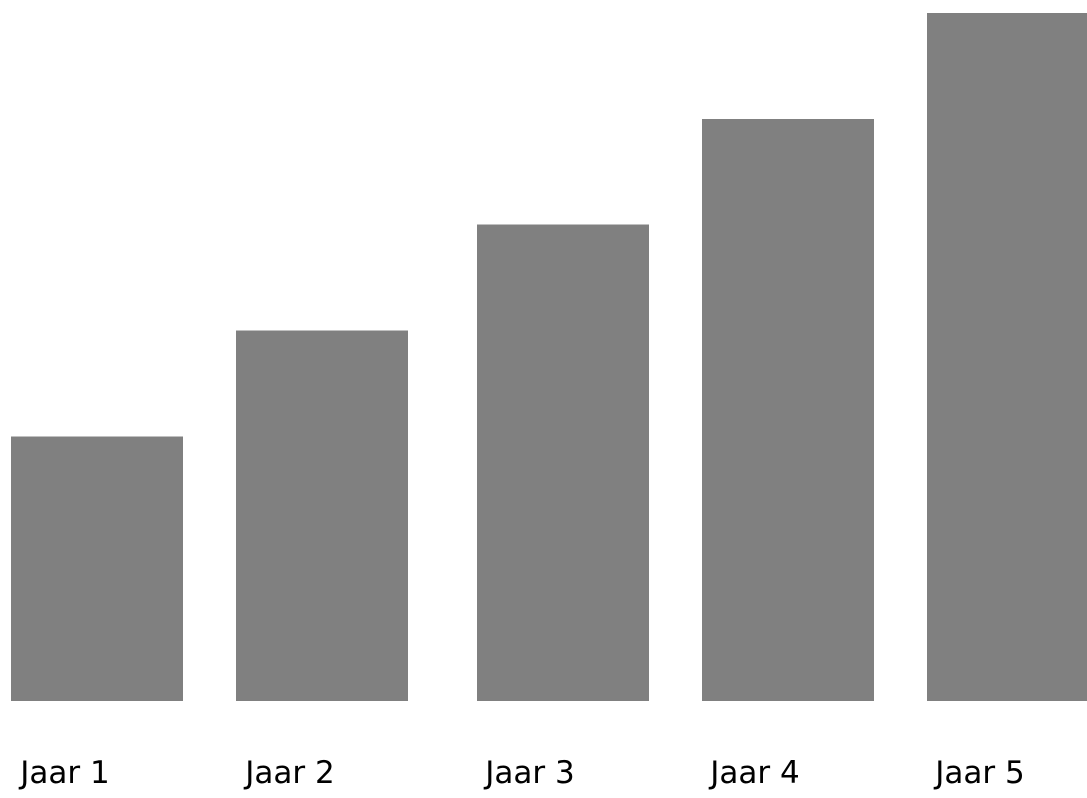 This screenshot has width=1087, height=798. I want to click on x-tick-label-3: Jaar 3, so click(528, 773).